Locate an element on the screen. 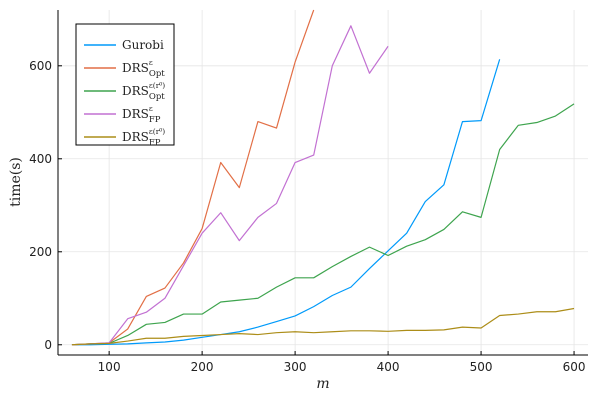  legend-box is located at coordinates (125, 84).